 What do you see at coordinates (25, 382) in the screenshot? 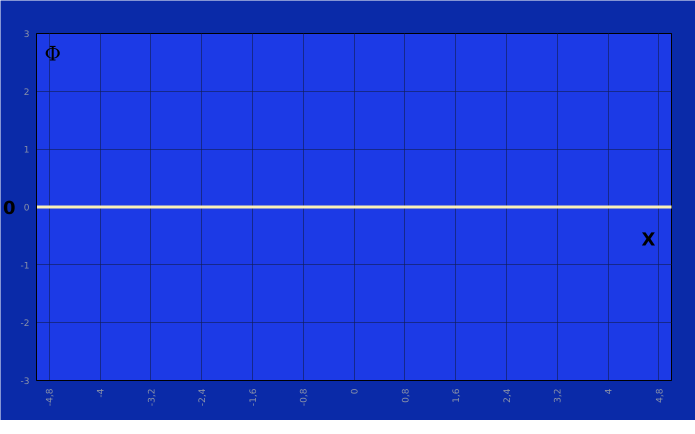
I see `y-tick-label: -3` at bounding box center [25, 382].